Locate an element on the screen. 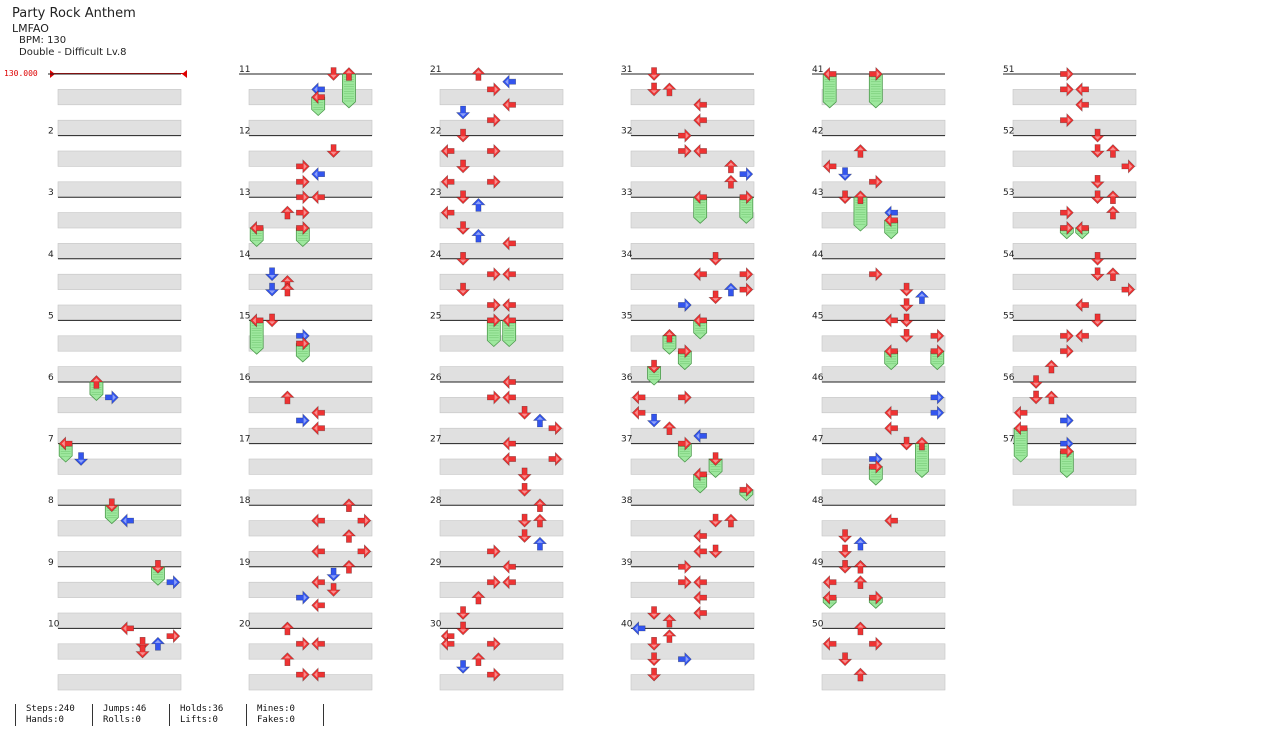  measure-label: 24 is located at coordinates (436, 255).